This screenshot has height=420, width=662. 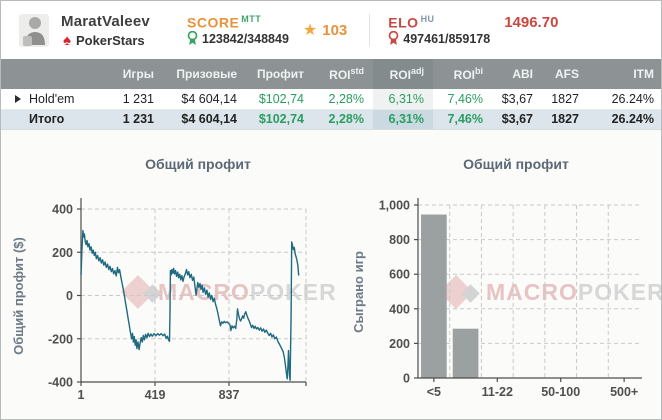 What do you see at coordinates (343, 74) in the screenshot?
I see `column-header-roi-std: ROIstd` at bounding box center [343, 74].